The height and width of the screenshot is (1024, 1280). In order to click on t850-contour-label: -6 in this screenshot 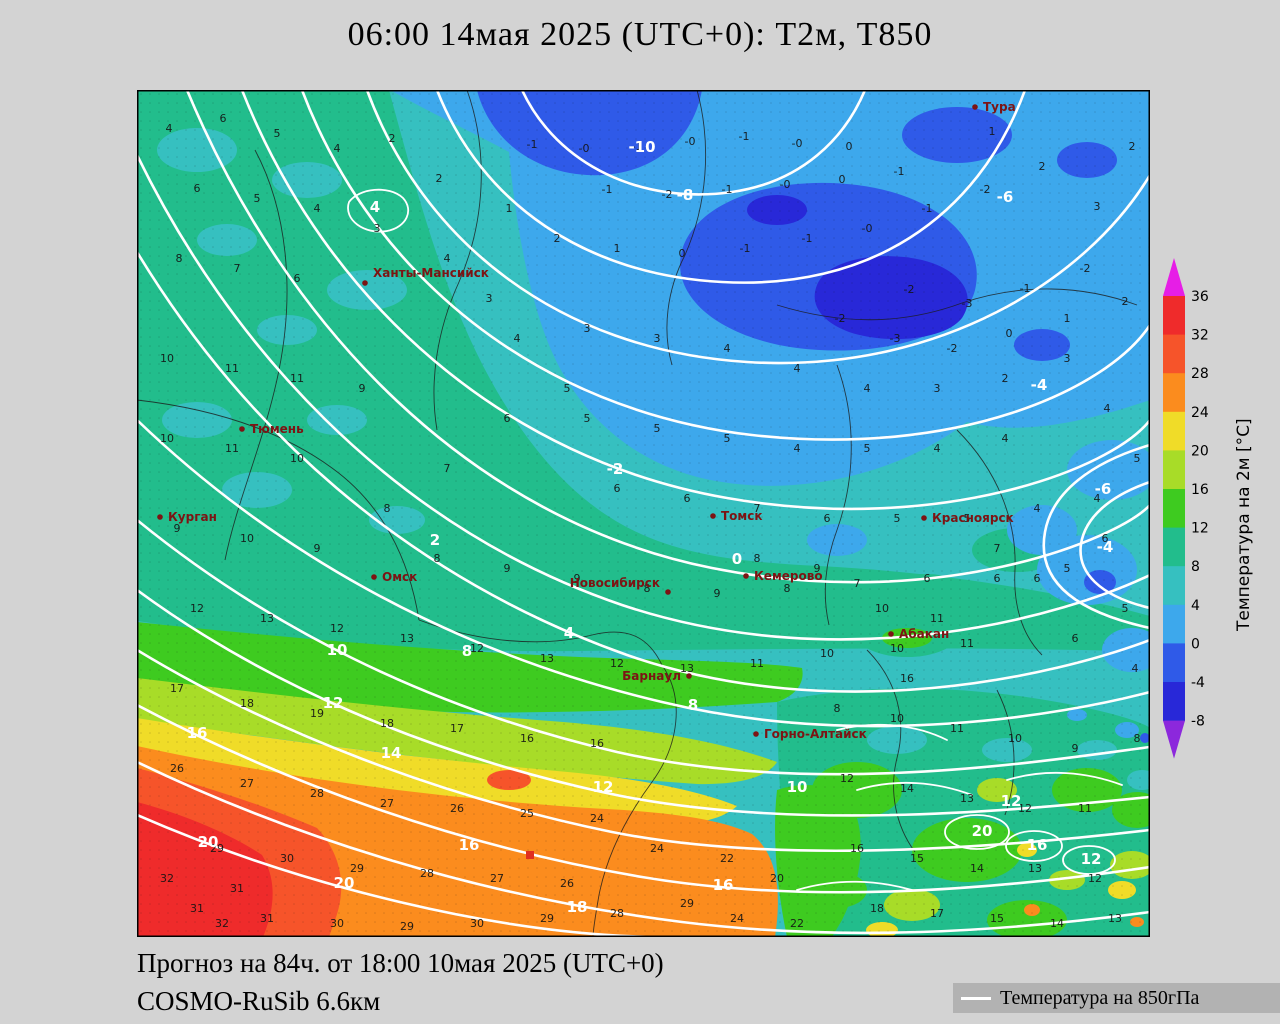, I will do `click(1005, 197)`.